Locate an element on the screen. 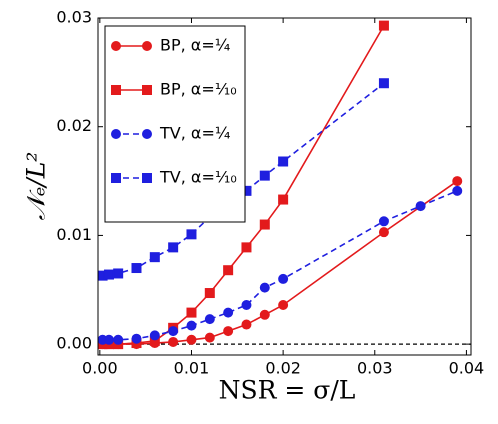  y-tick-label: 0.01 is located at coordinates (74, 234).